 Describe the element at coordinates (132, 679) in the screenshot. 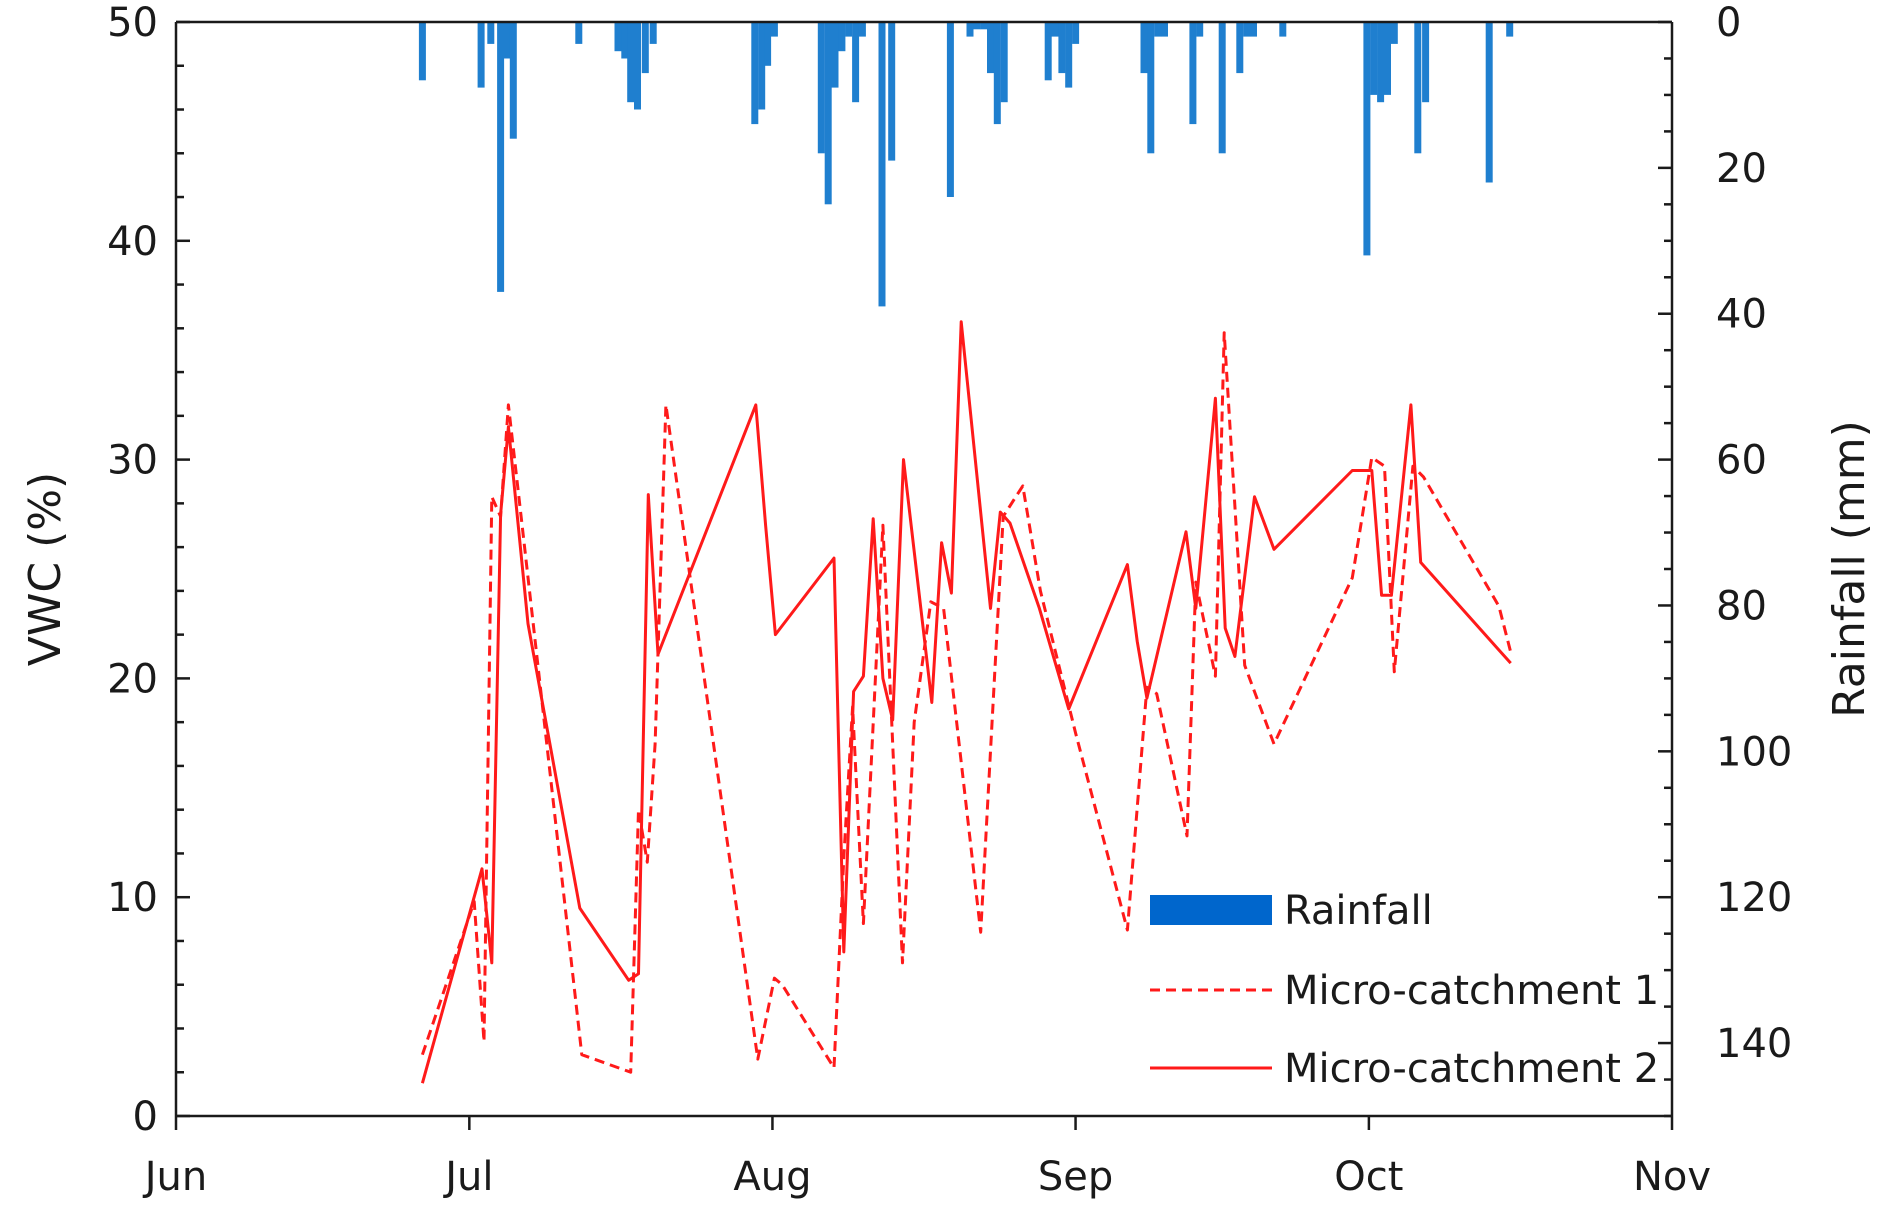

I see `y-left-tick-label: 20` at that location.